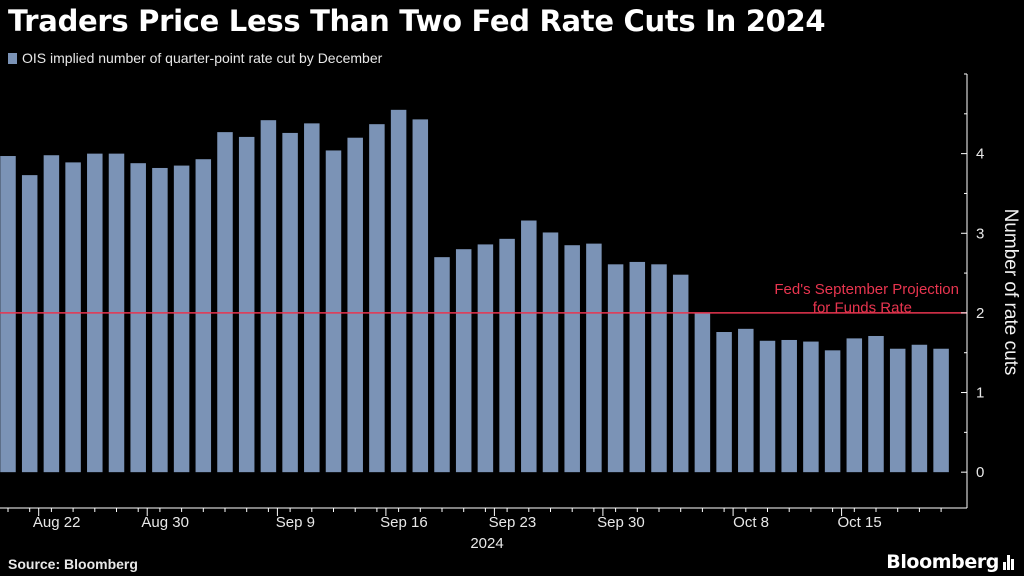  Describe the element at coordinates (73, 564) in the screenshot. I see `source-note: Source: Bloomberg` at that location.